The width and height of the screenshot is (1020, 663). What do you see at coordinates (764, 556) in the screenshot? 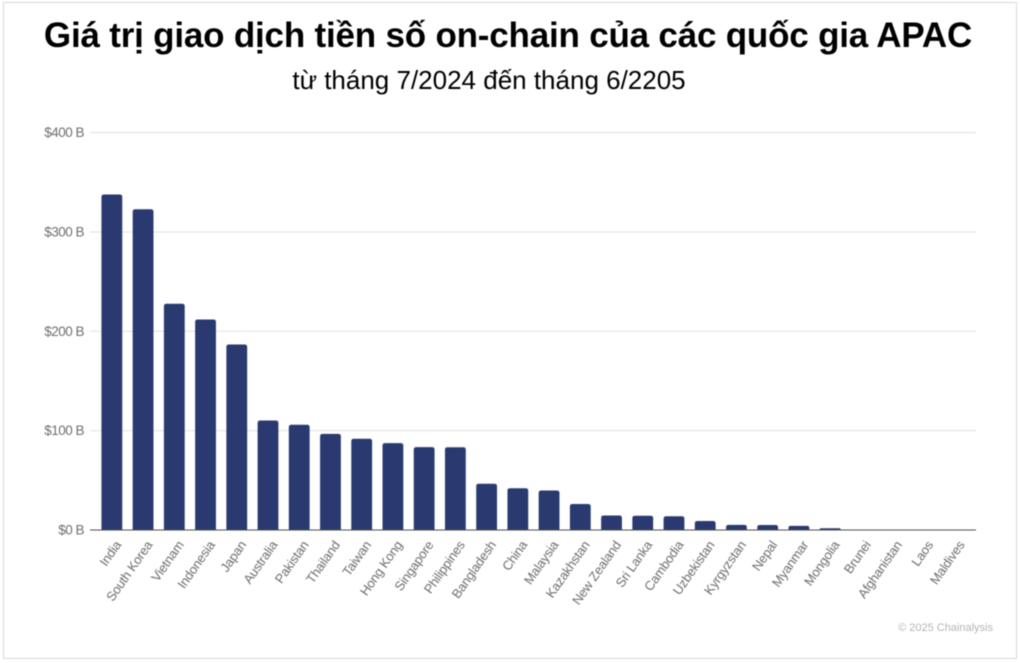
I see `svg-text: Nepal` at bounding box center [764, 556].